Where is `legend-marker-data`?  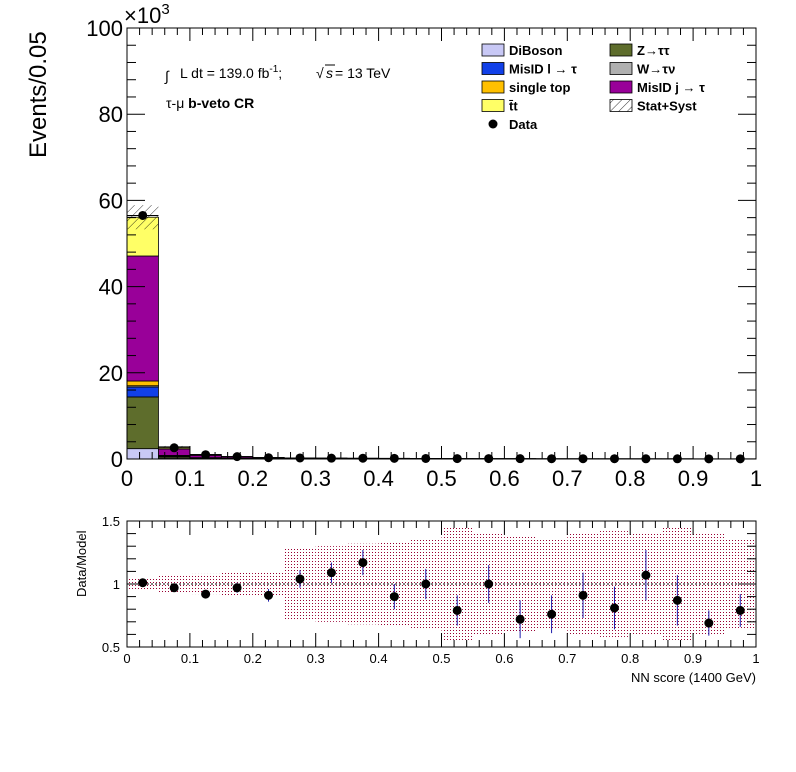 legend-marker-data is located at coordinates (493, 124).